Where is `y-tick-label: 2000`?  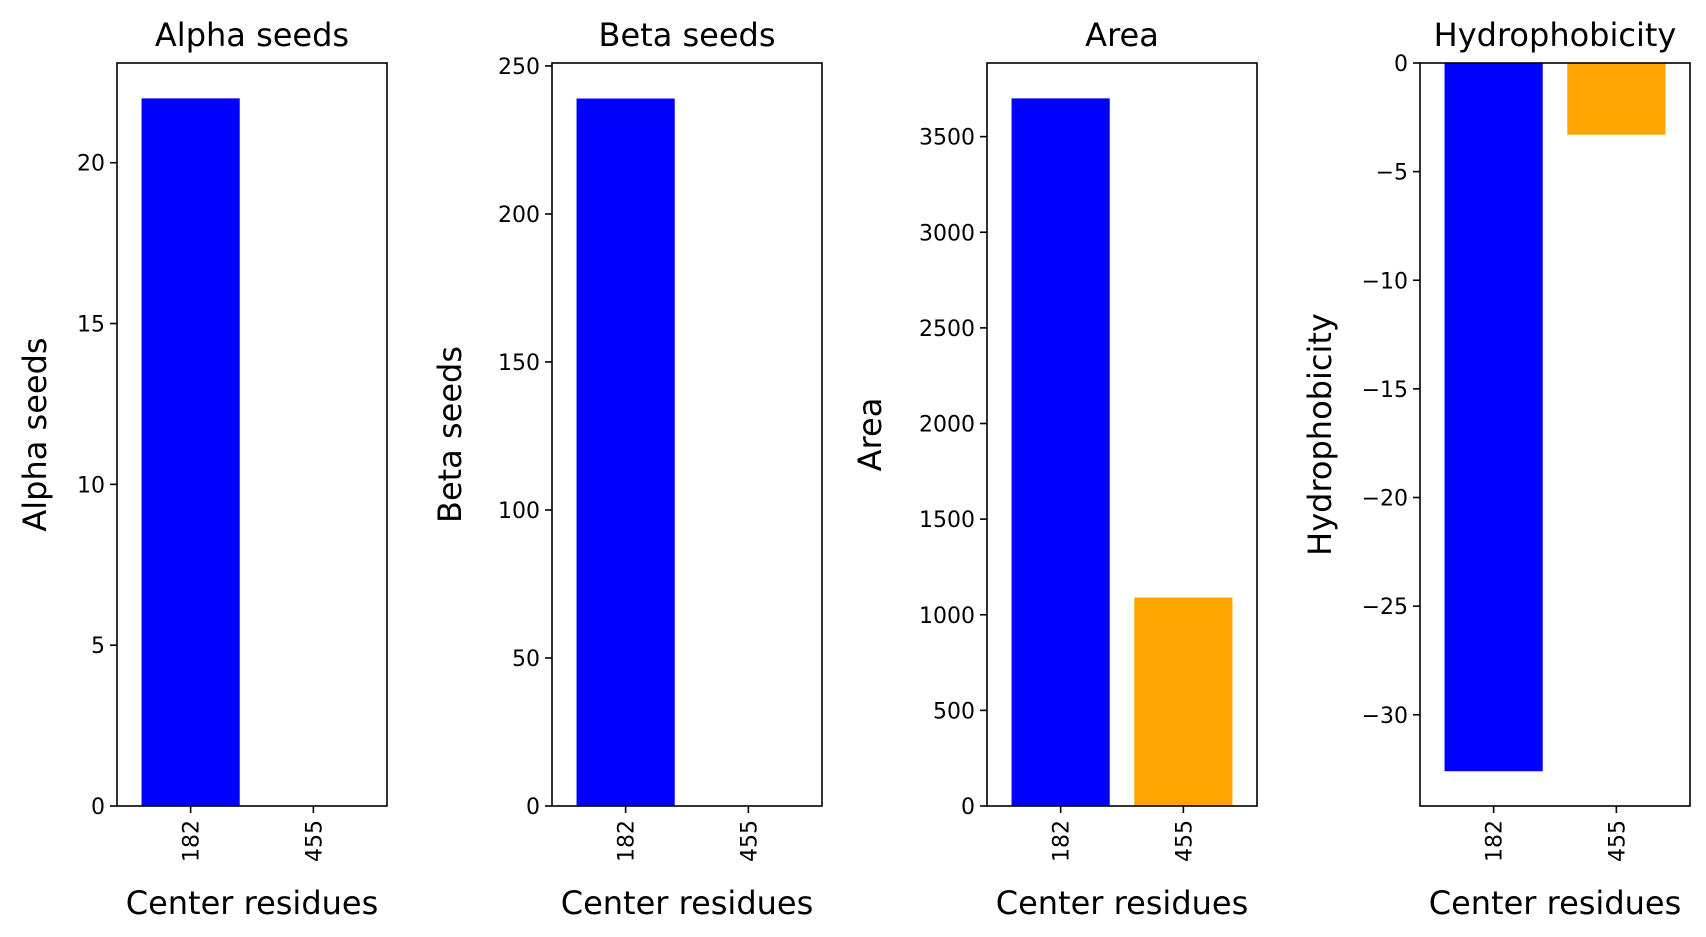 y-tick-label: 2000 is located at coordinates (947, 425).